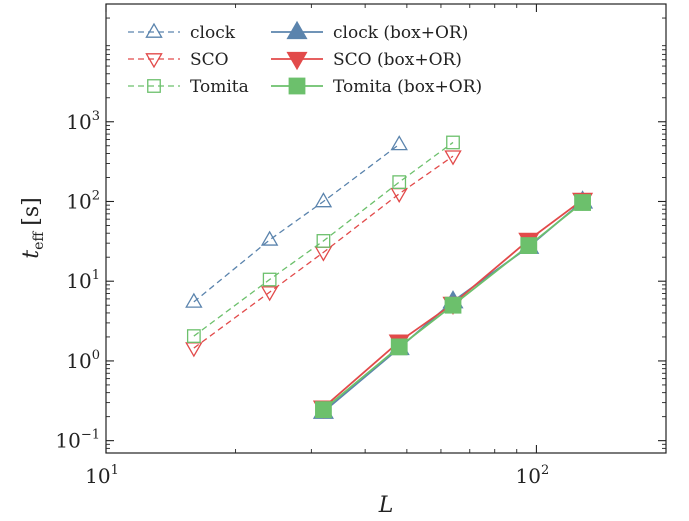  Describe the element at coordinates (39, 240) in the screenshot. I see `y-axis-label-sub: eff` at that location.